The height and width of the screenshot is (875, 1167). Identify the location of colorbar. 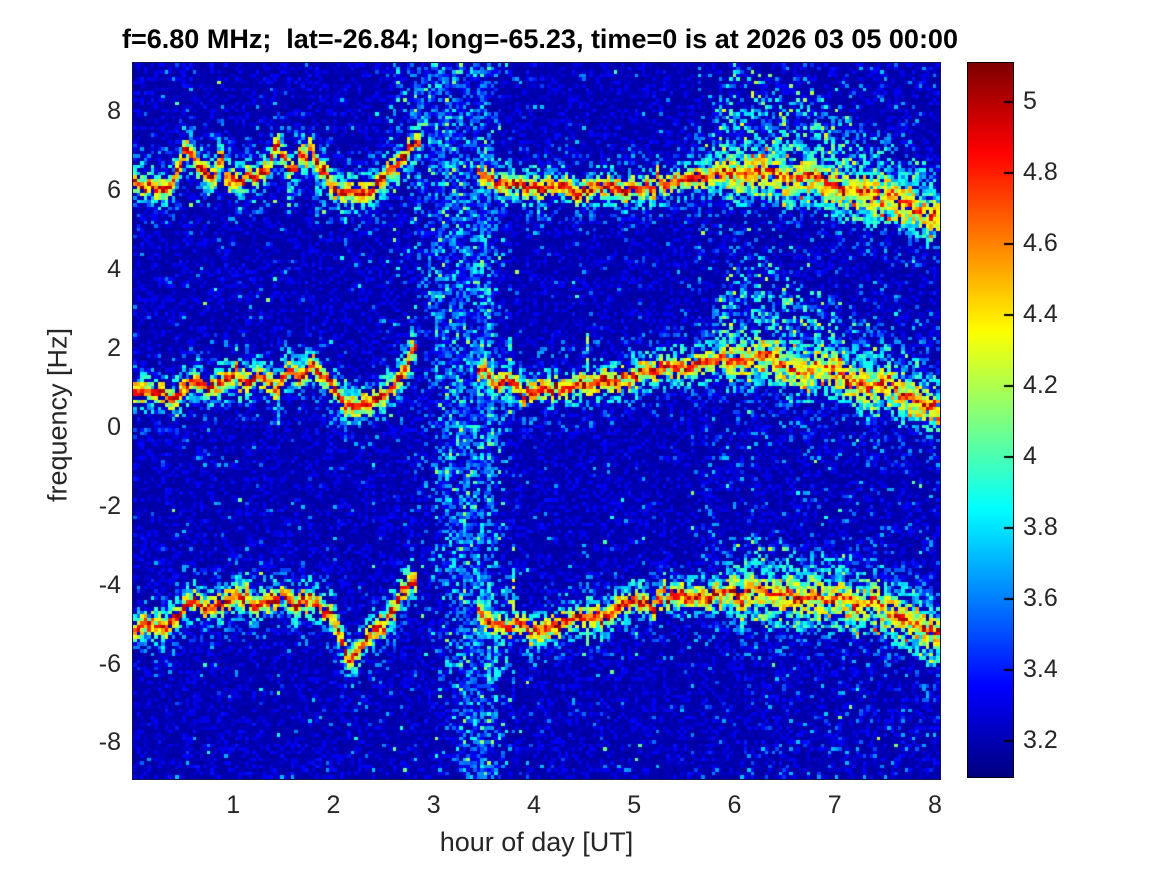
(990, 420).